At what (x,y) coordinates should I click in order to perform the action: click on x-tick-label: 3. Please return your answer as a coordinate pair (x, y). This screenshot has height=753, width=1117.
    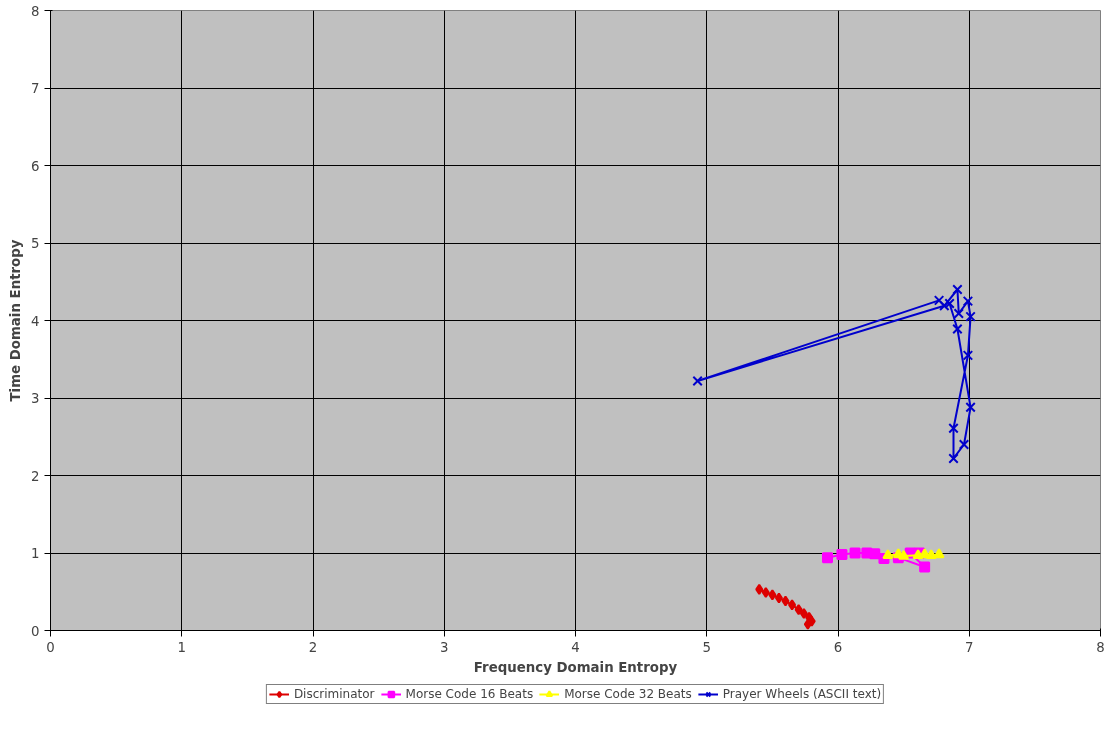
    Looking at the image, I should click on (444, 647).